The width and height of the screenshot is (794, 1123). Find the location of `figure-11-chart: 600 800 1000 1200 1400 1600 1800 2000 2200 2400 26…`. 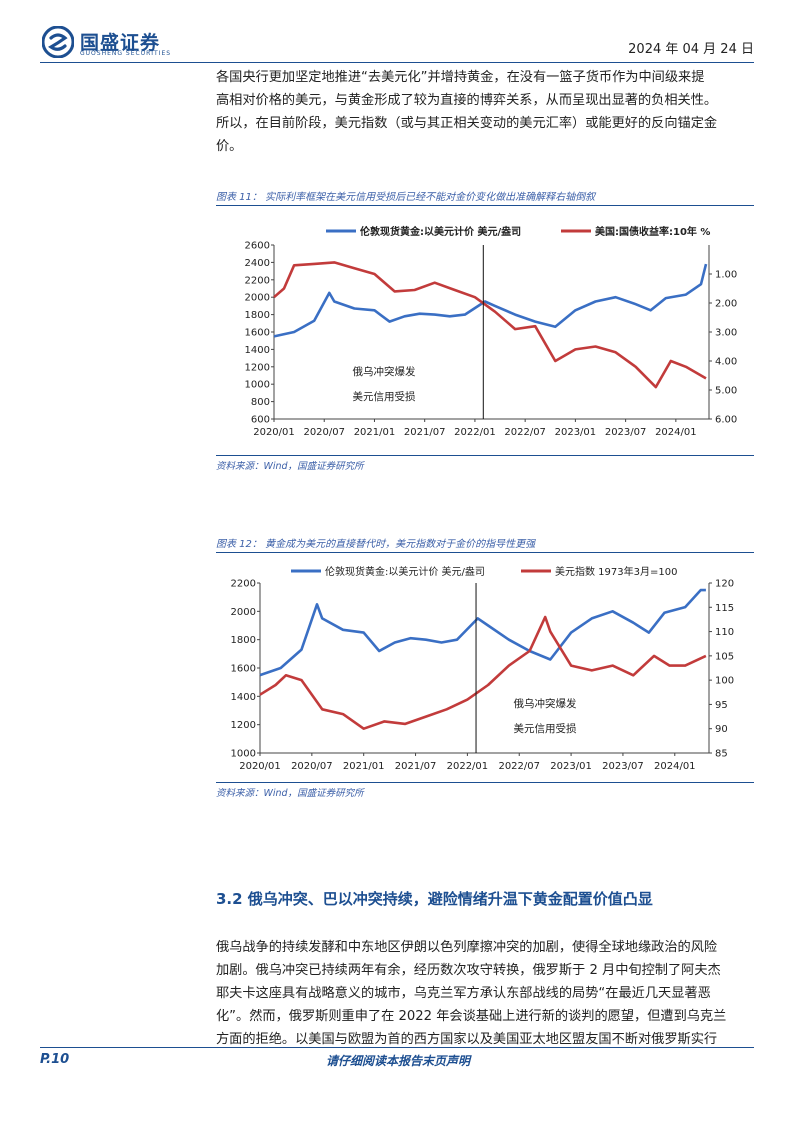

figure-11-chart: 600 800 1000 1200 1400 1600 1800 2000 2200 2400 26… is located at coordinates (491, 331).